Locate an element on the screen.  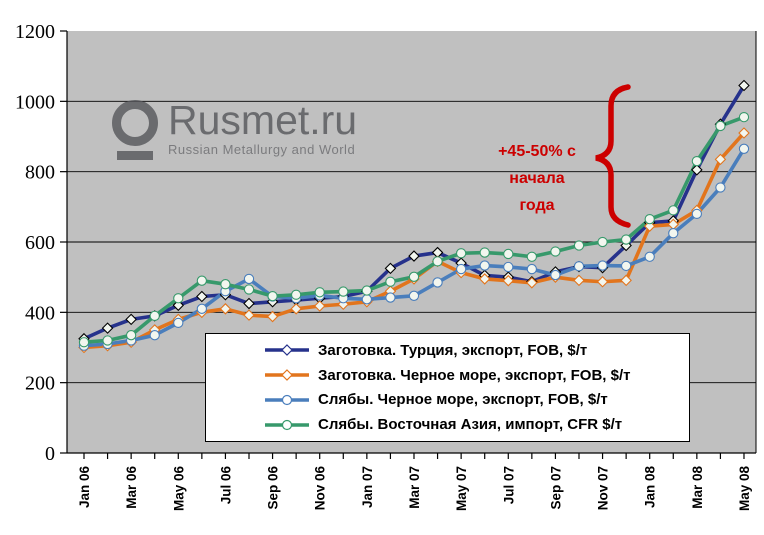
x-tick-label-Mar-06: Mar 06 is located at coordinates (131, 487).